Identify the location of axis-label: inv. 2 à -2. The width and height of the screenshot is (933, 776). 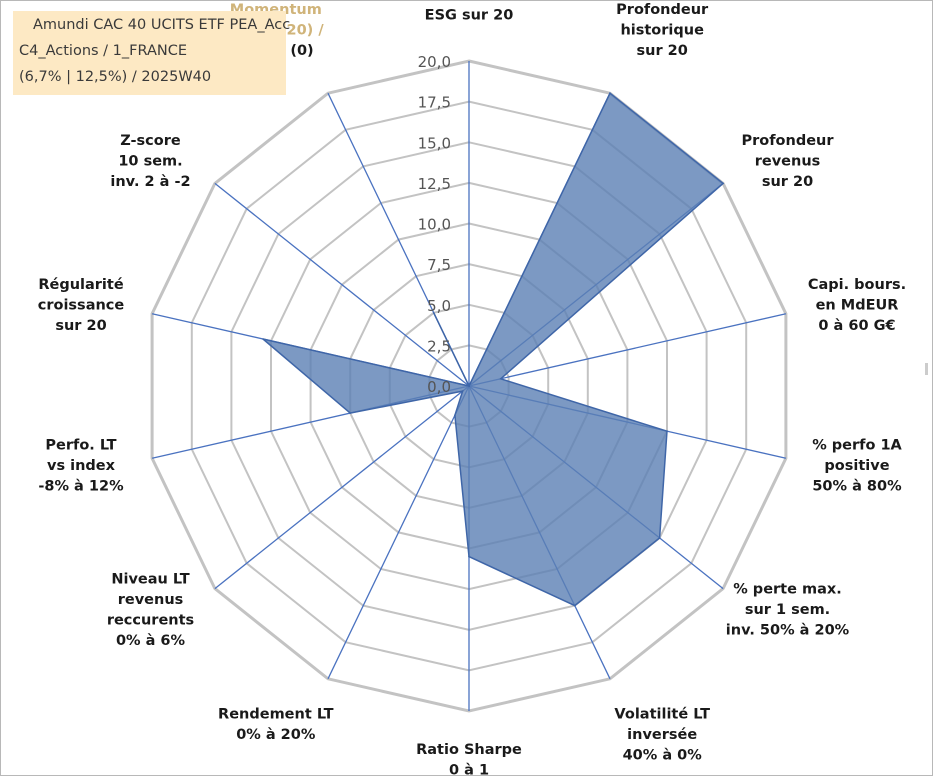
(150, 182).